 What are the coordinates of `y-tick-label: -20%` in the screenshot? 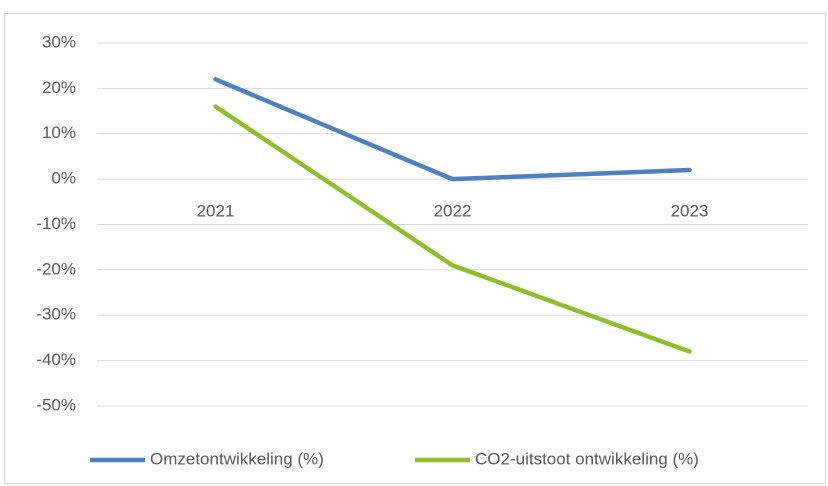 It's located at (56, 268).